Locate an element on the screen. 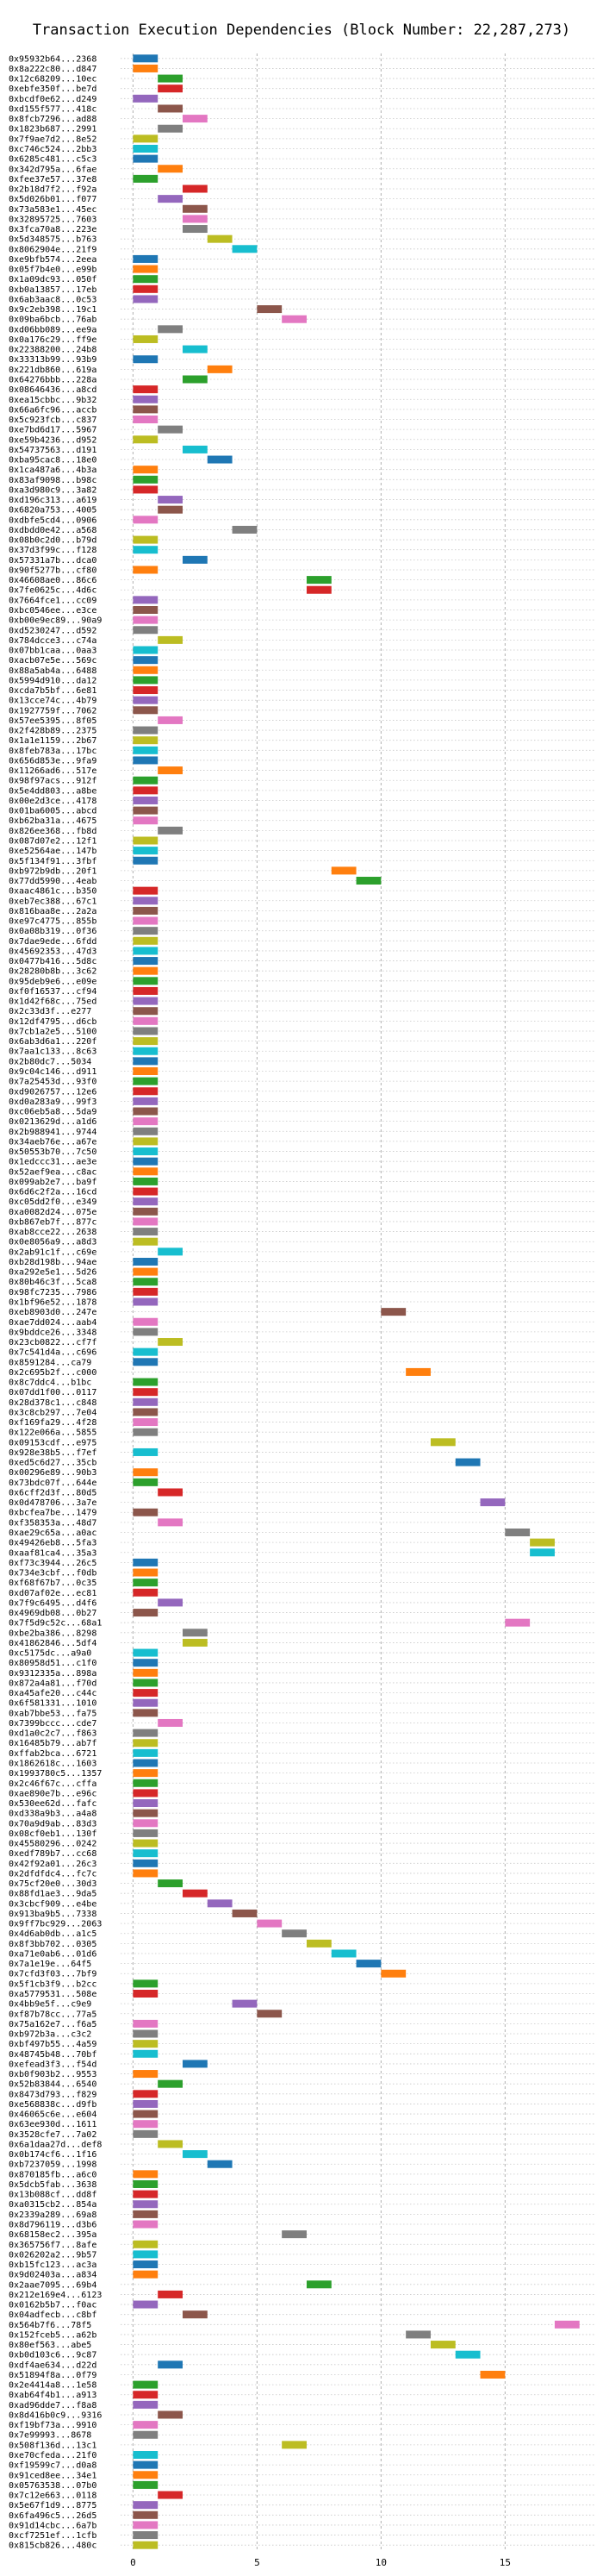 The height and width of the screenshot is (2576, 603). transaction-label: 0x07dd1f00...0117 is located at coordinates (52, 1392).